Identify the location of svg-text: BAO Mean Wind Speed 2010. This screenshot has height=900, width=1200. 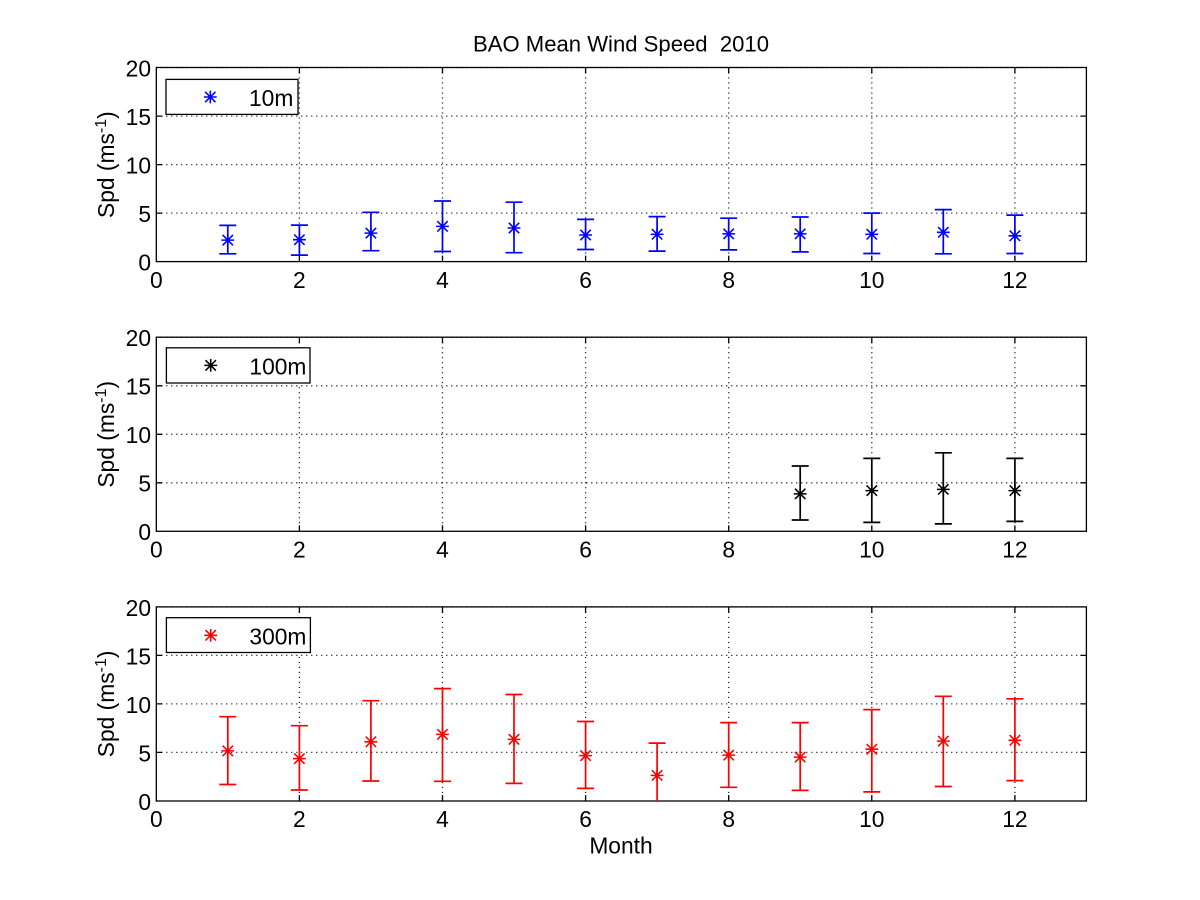
(621, 43).